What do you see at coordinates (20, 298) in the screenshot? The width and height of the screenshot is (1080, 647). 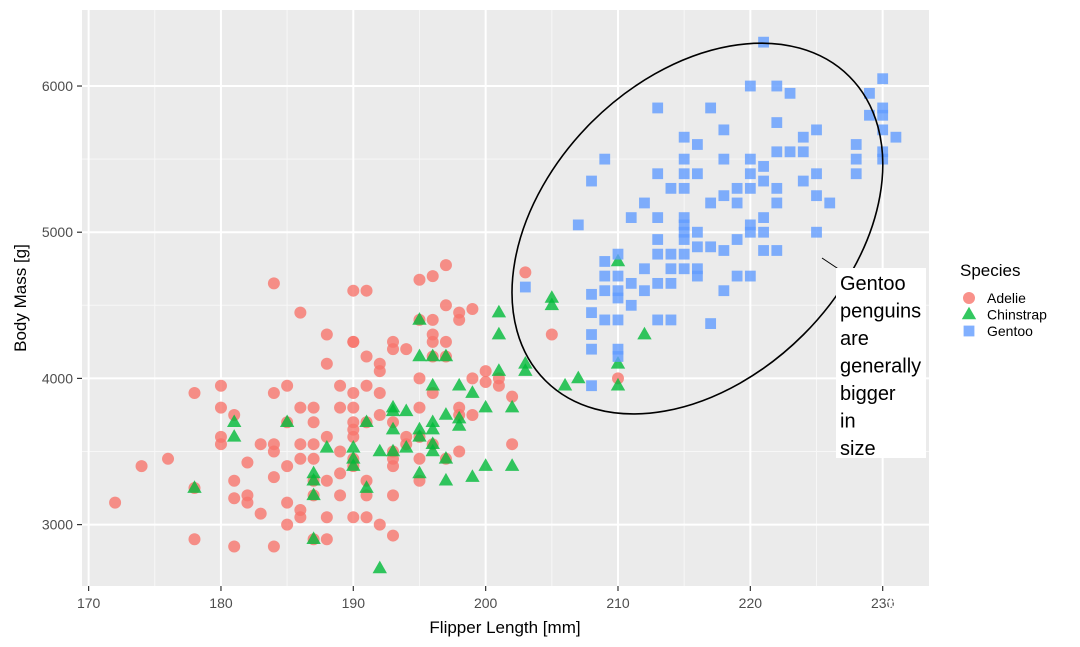 I see `y-axis-title: Body Mass [g]` at bounding box center [20, 298].